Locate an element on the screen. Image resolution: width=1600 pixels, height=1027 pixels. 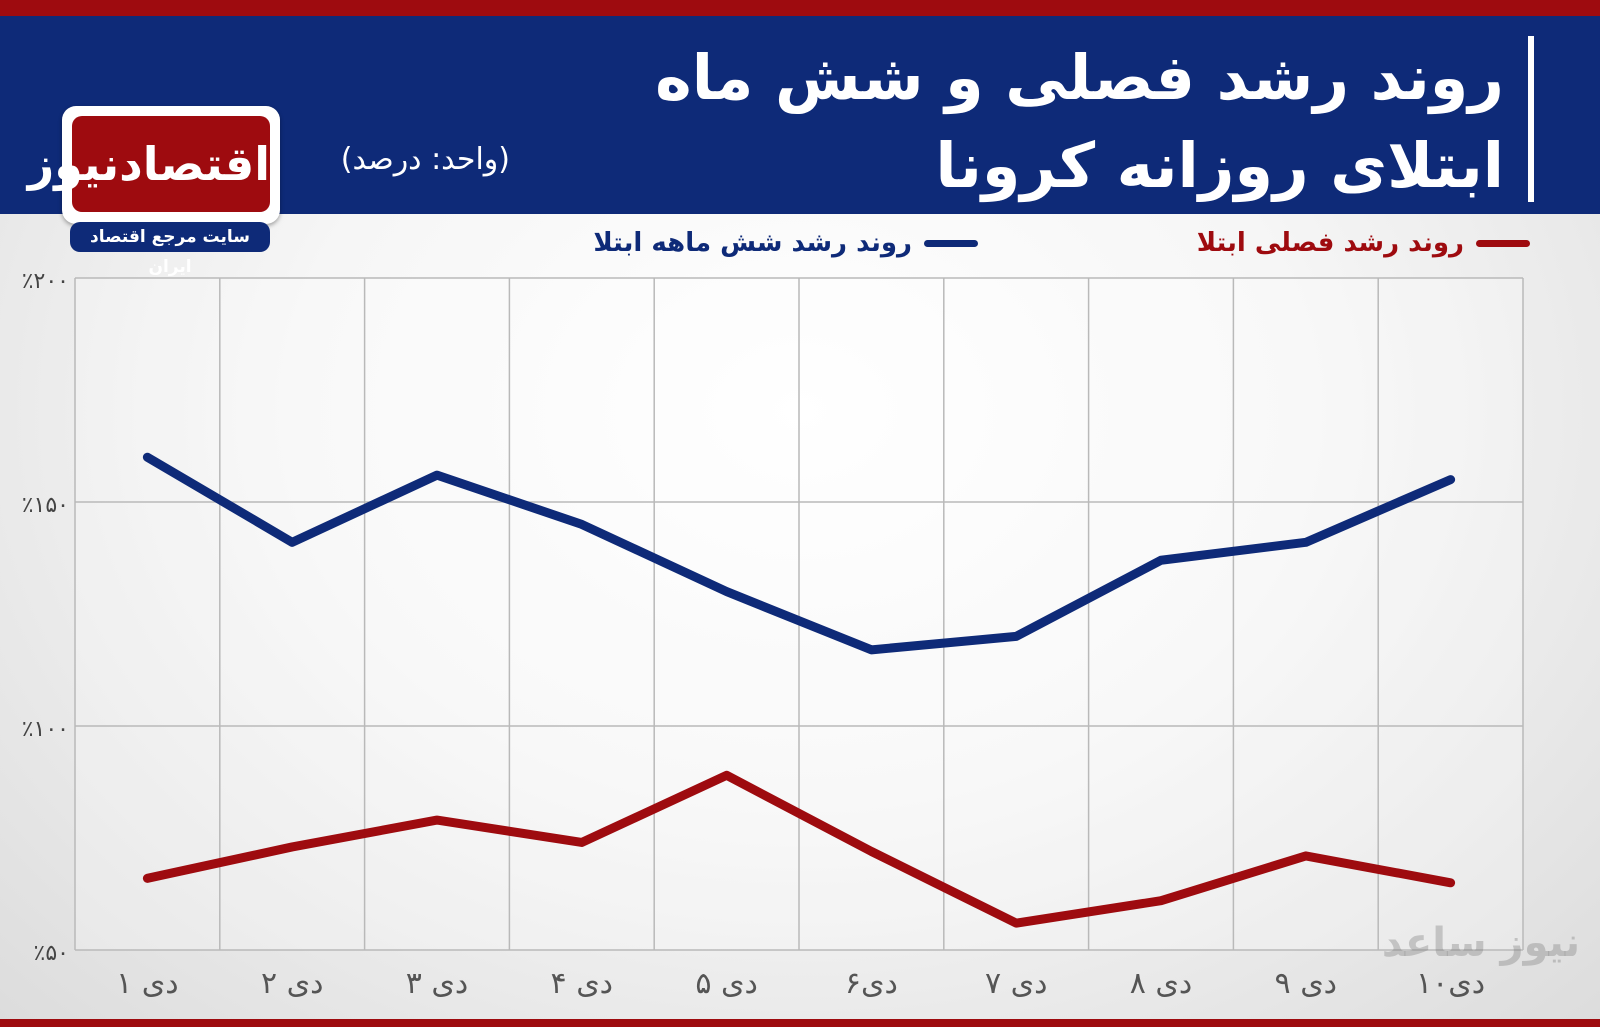
x-tick-label: ۸ دی is located at coordinates (1161, 983).